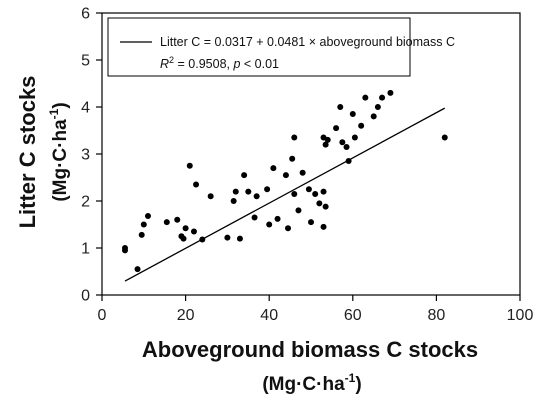 This screenshot has width=550, height=404. What do you see at coordinates (350, 378) in the screenshot?
I see `x-unit-superscript: -1` at bounding box center [350, 378].